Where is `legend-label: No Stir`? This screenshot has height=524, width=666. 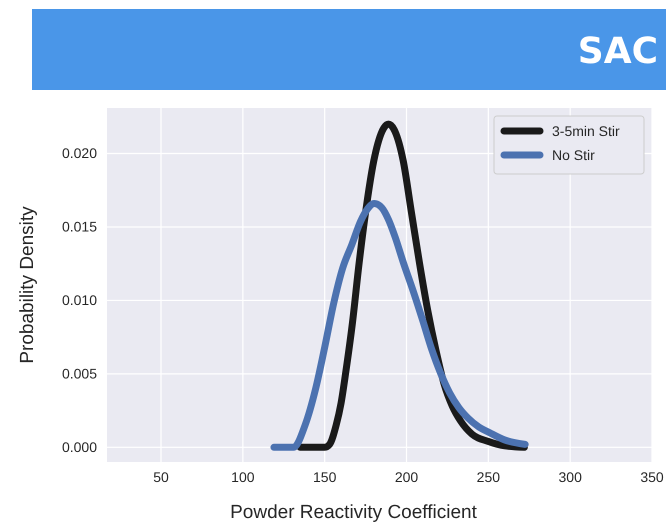
legend-label: No Stir is located at coordinates (574, 155).